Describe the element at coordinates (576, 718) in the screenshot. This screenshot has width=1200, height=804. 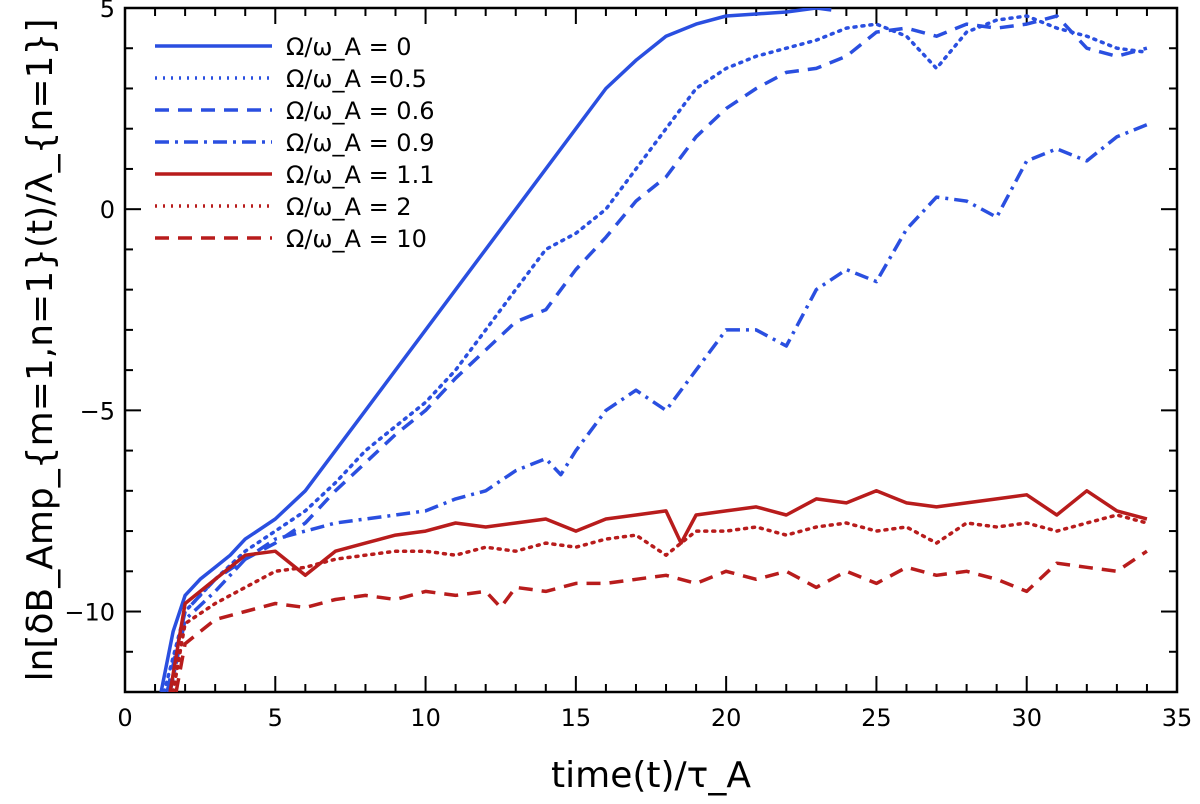
I see `x-tick-label: 15` at that location.